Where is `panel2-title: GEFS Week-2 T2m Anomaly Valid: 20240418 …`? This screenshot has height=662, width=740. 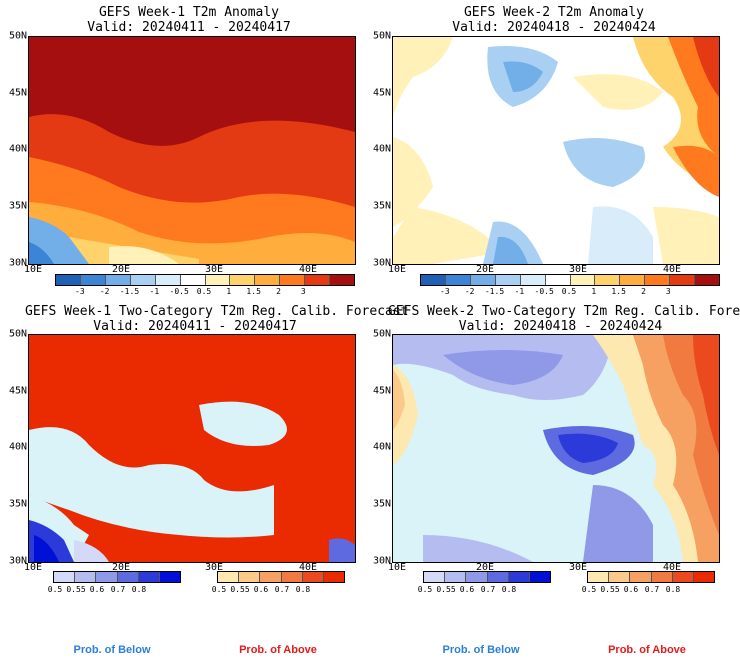
panel2-title: GEFS Week-2 T2m Anomaly Valid: 20240418 … is located at coordinates (554, 20).